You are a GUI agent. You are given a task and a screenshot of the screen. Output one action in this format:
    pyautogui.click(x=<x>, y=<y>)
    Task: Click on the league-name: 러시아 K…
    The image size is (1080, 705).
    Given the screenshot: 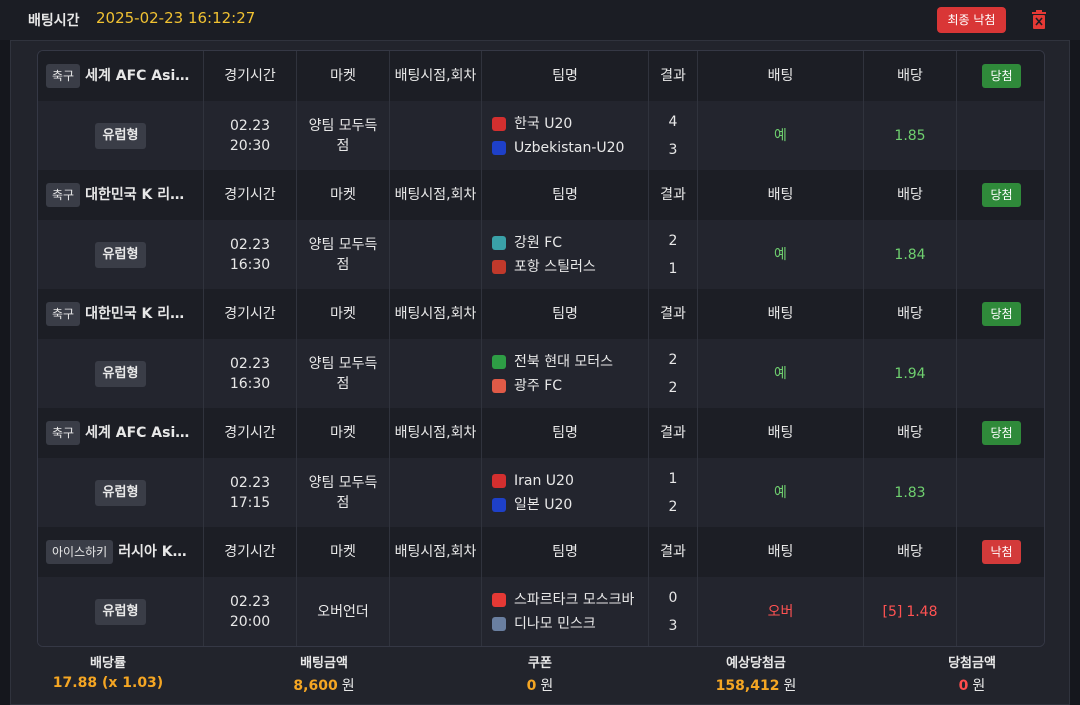 What is the action you would take?
    pyautogui.click(x=152, y=552)
    